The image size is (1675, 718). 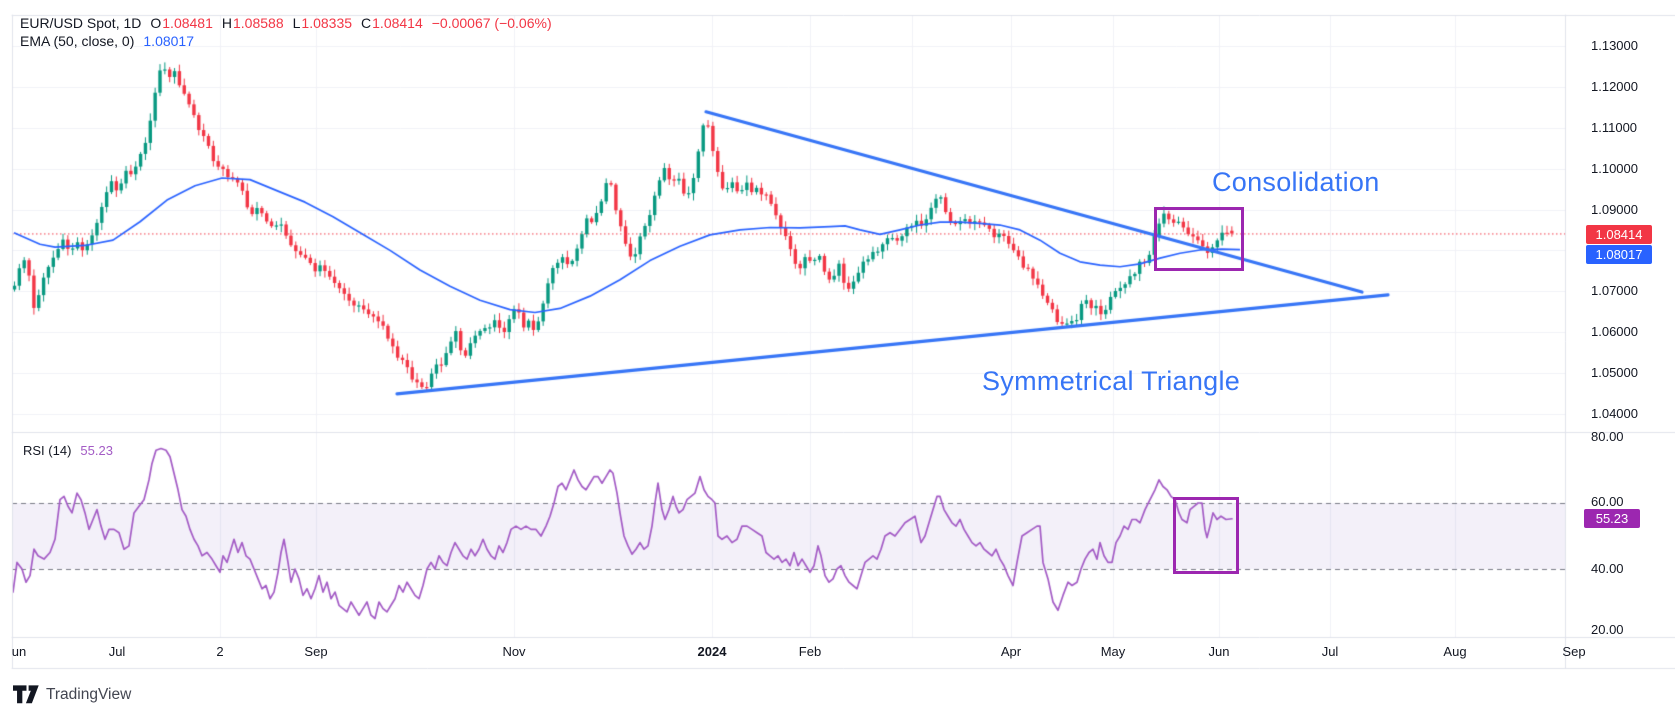 I want to click on consolidation-text: Consolidation, so click(x=1296, y=182).